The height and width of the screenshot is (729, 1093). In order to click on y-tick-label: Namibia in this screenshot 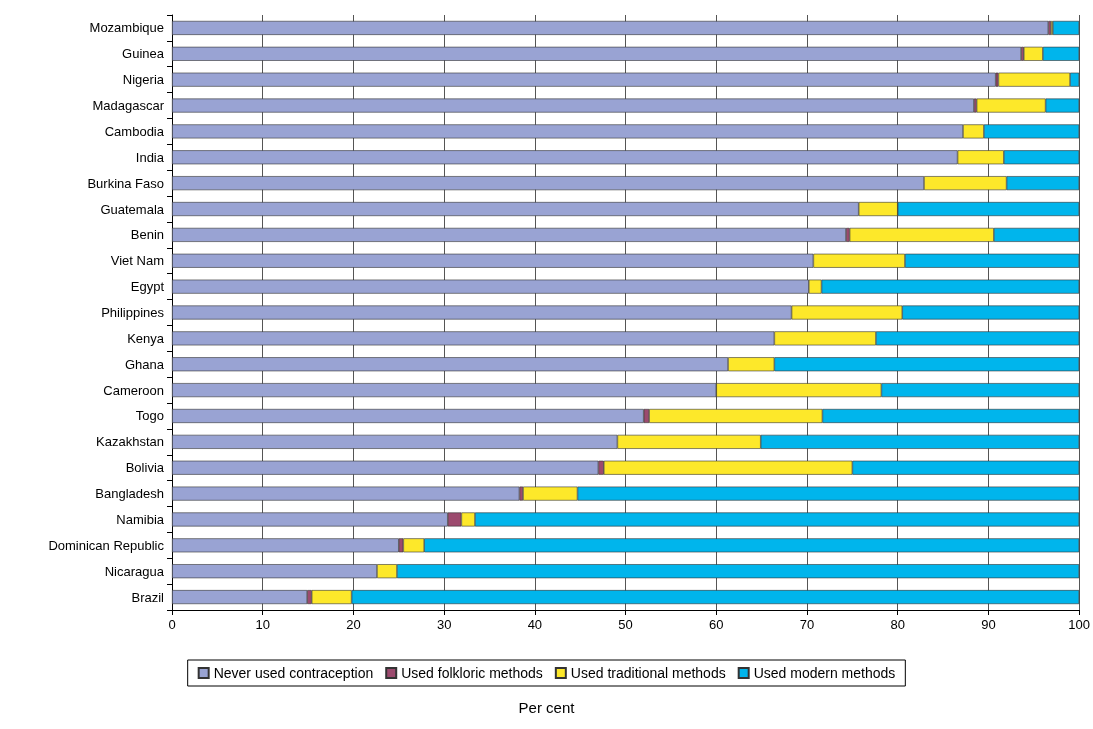, I will do `click(140, 519)`.